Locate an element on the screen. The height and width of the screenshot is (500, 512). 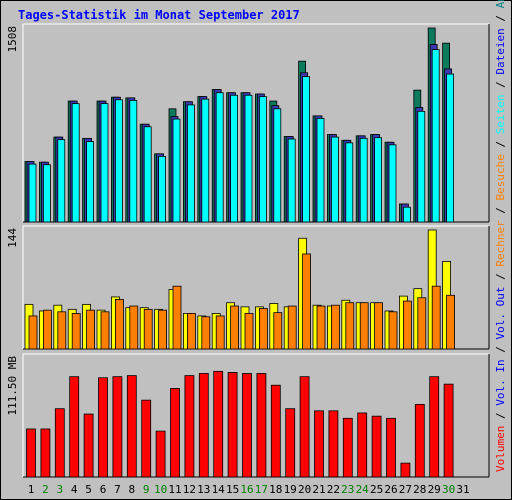
day-label-23: 23 is located at coordinates (347, 489).